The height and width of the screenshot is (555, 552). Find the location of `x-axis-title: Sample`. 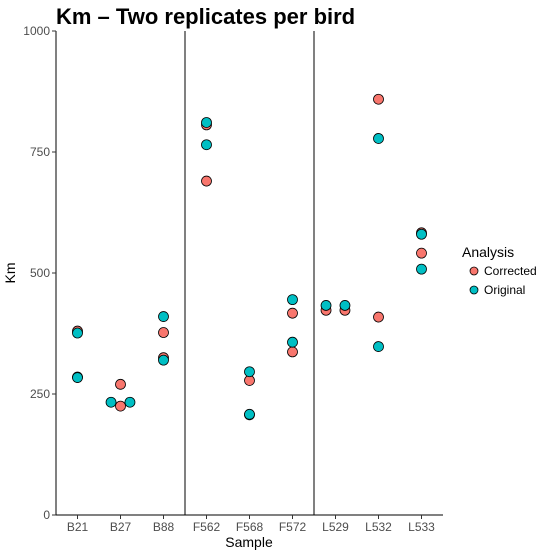

x-axis-title: Sample is located at coordinates (249, 542).